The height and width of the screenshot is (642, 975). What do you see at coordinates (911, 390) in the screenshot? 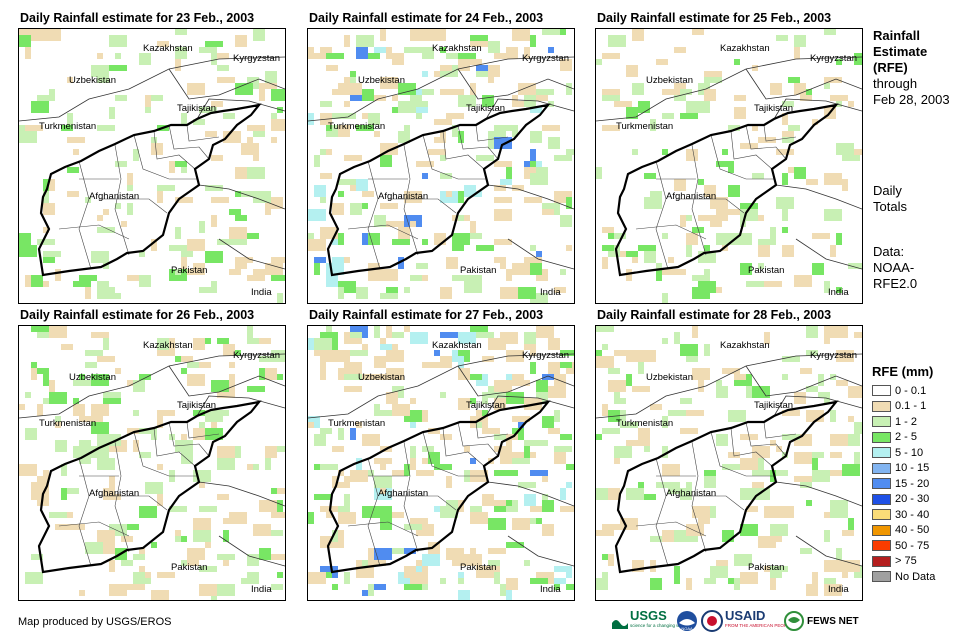
I see `legend-label: 0 - 0.1` at bounding box center [911, 390].